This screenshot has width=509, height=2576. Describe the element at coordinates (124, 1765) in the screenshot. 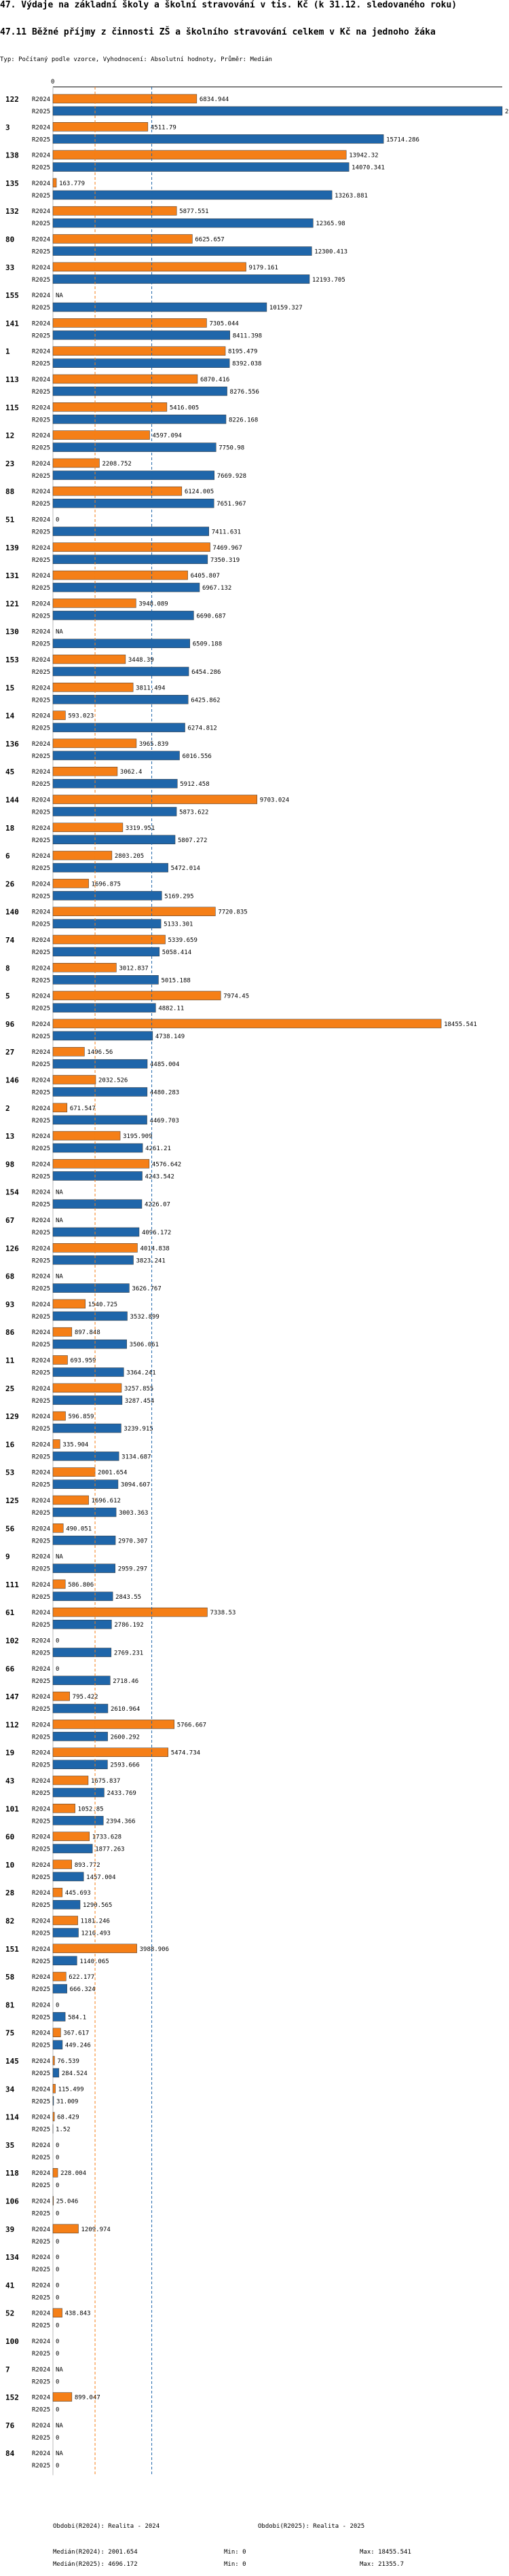

I see `value-label-r2025: 2593.666` at that location.